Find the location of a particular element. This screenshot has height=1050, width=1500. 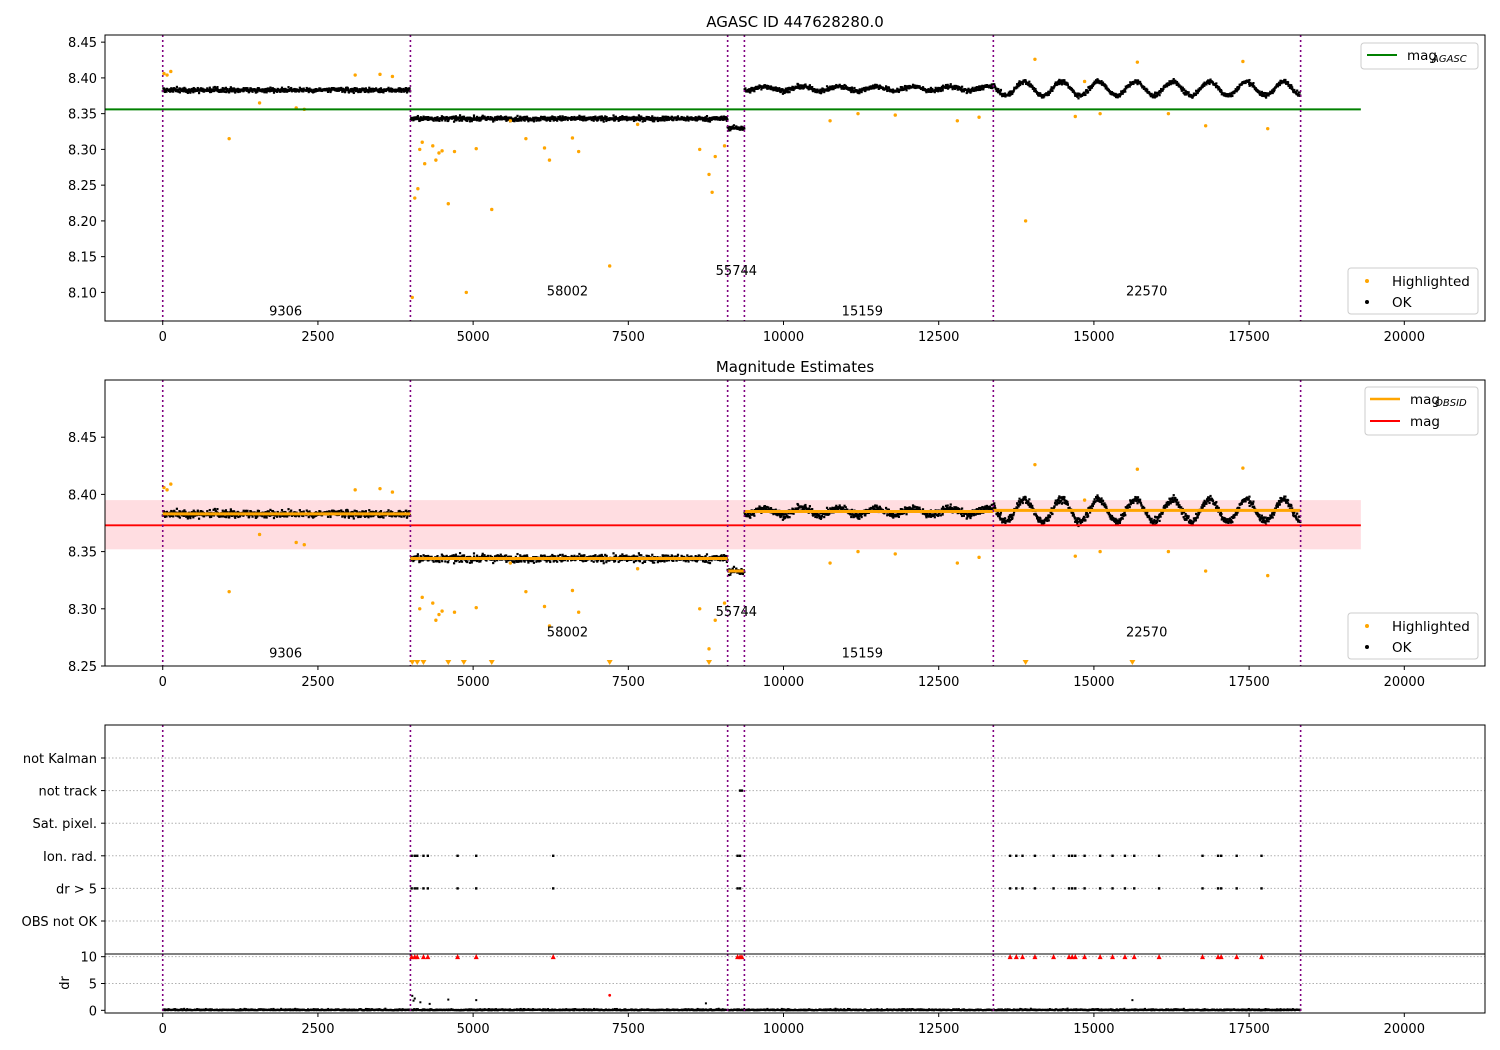

x-tick-label: 15000 is located at coordinates (1093, 337).